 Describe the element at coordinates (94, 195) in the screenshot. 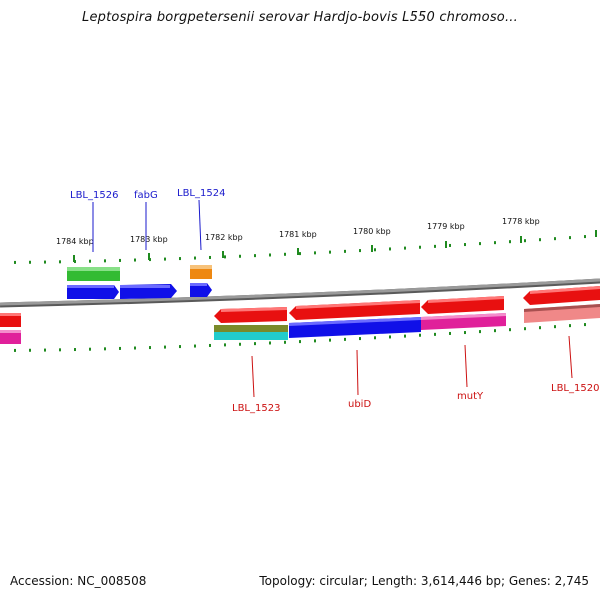

I see `gene-label-lbl1526: LBL_1526` at that location.